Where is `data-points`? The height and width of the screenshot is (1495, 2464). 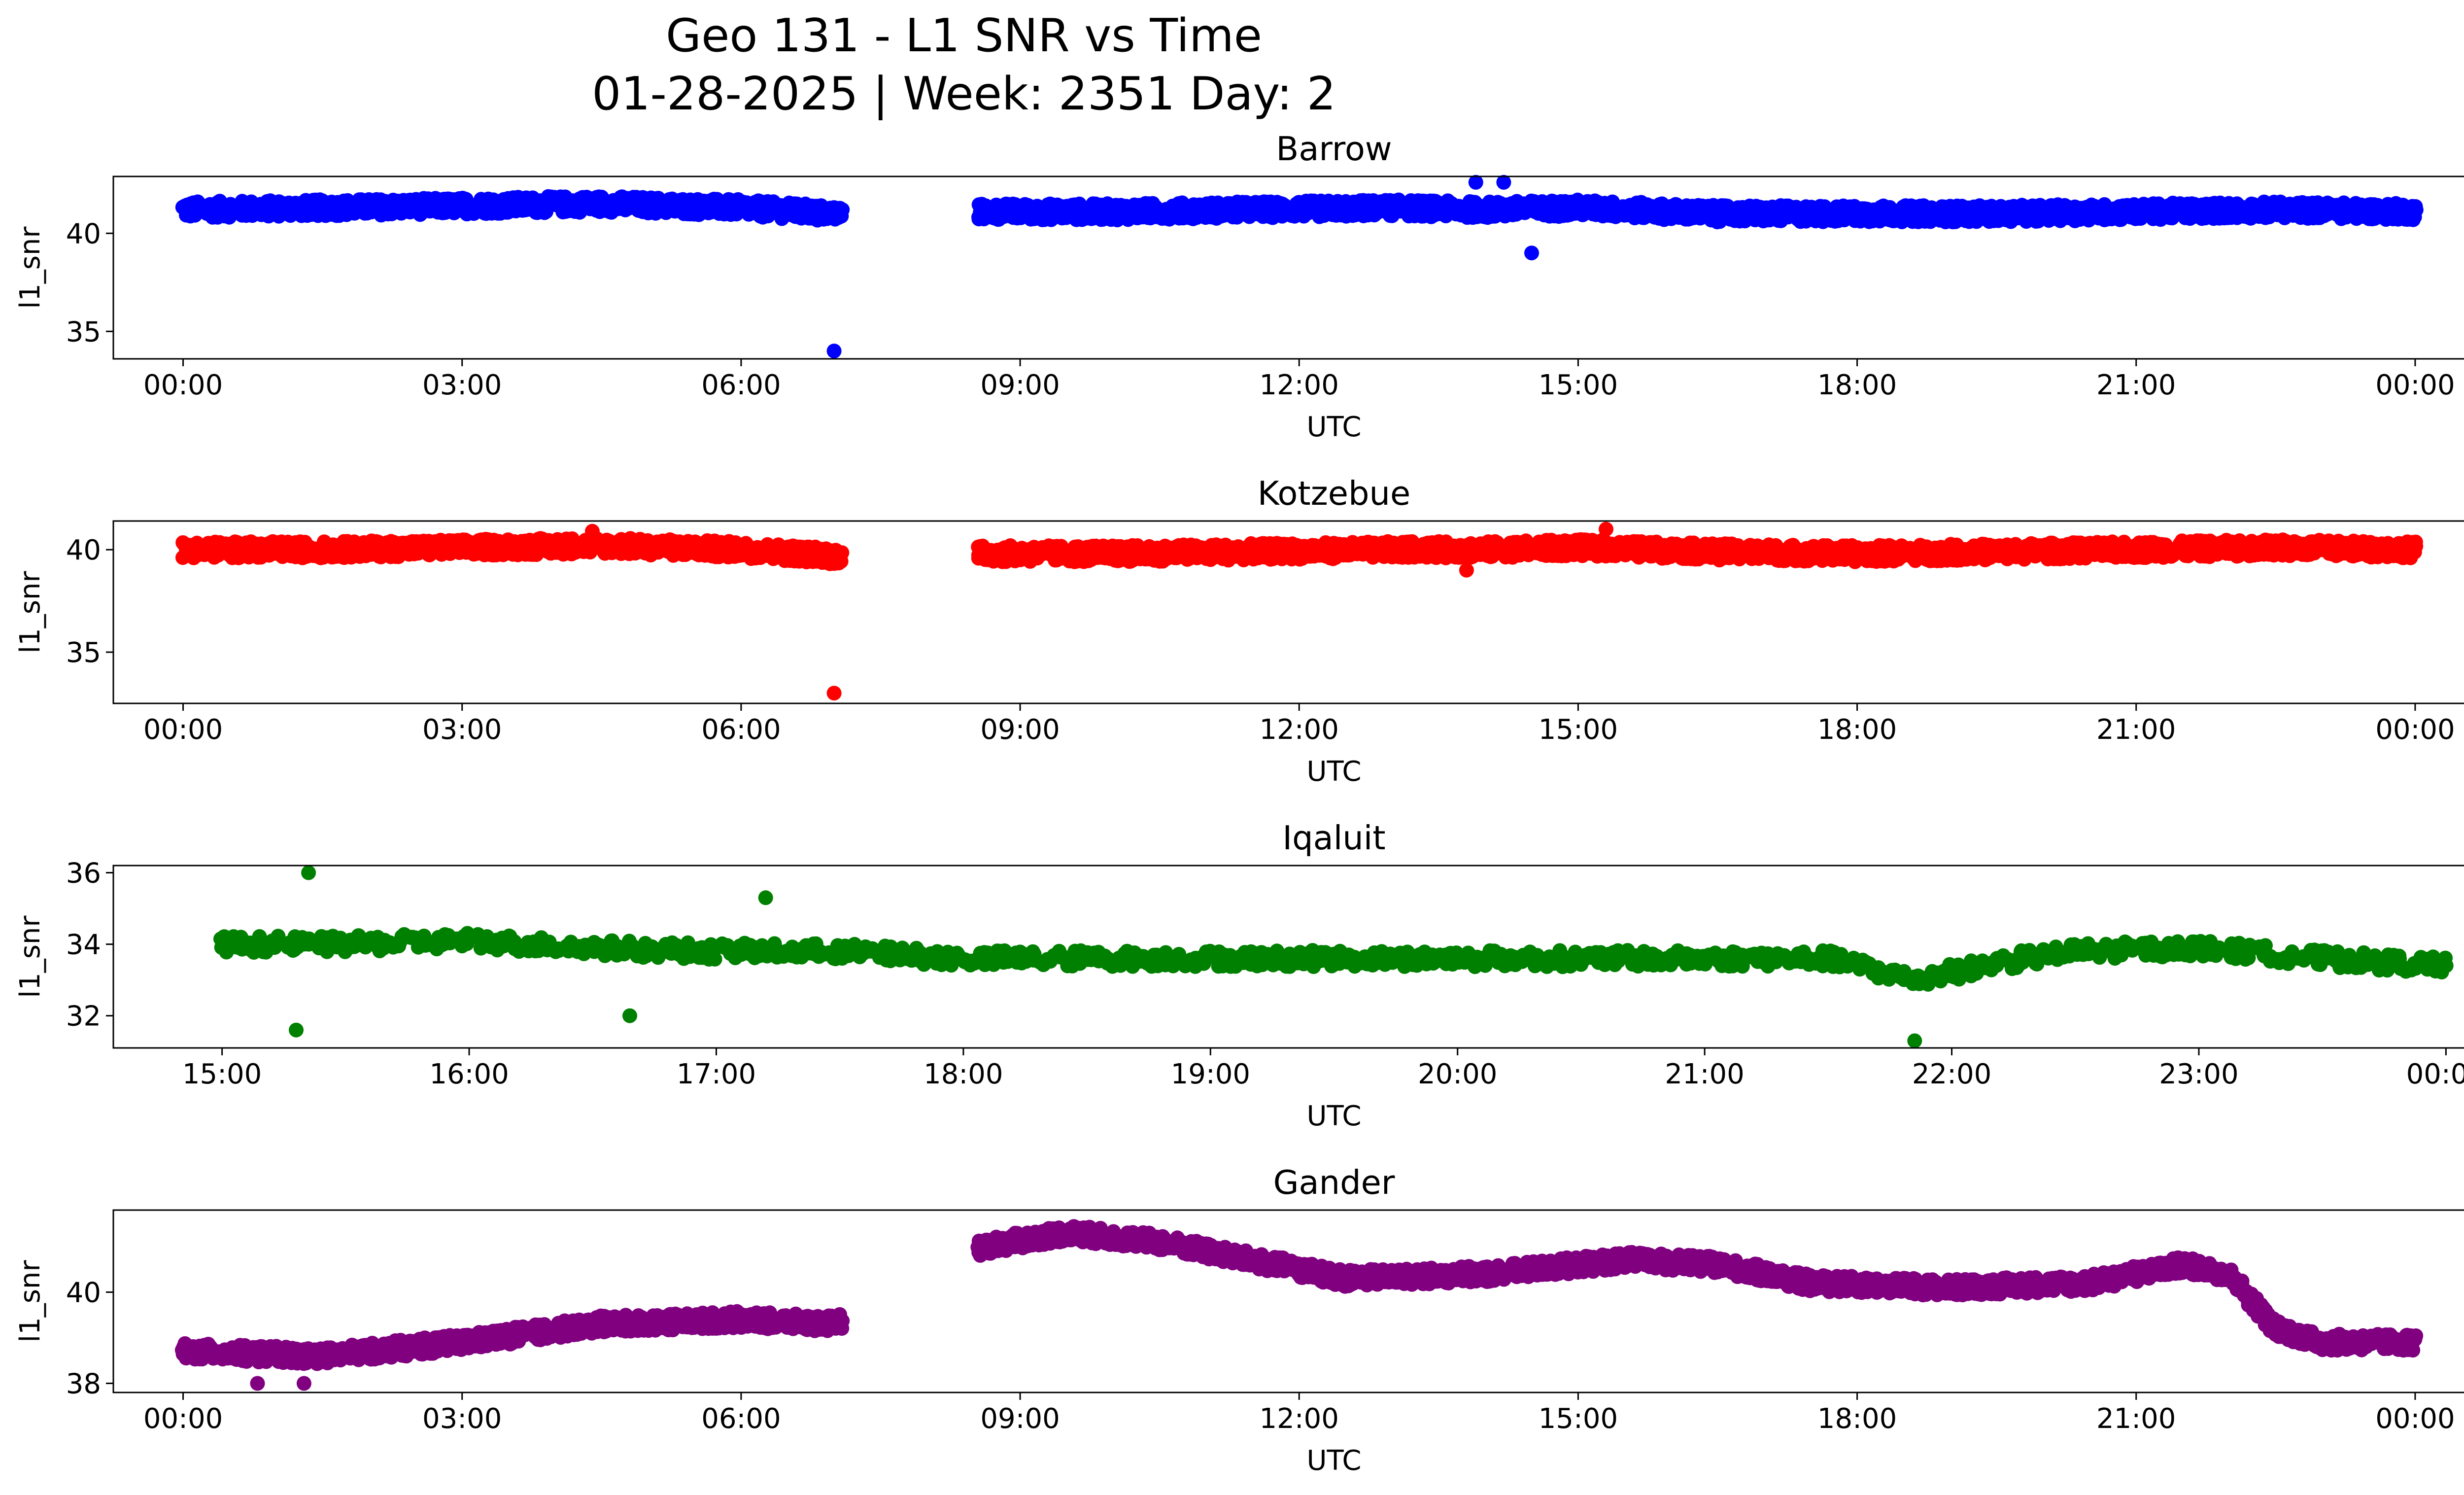
data-points is located at coordinates (1299, 266).